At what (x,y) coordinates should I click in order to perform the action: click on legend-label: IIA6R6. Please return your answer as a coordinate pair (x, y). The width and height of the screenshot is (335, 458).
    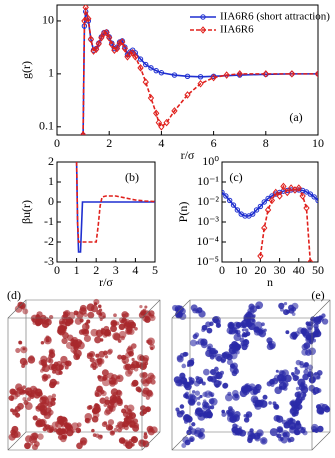
    Looking at the image, I should click on (237, 30).